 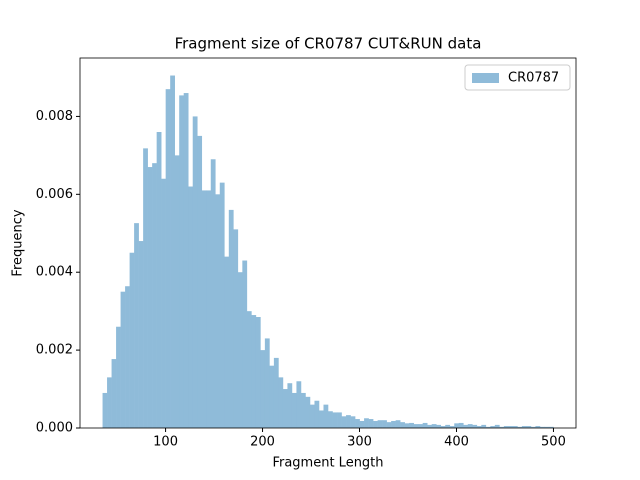 What do you see at coordinates (54, 194) in the screenshot?
I see `y-tick-label: 0.006` at bounding box center [54, 194].